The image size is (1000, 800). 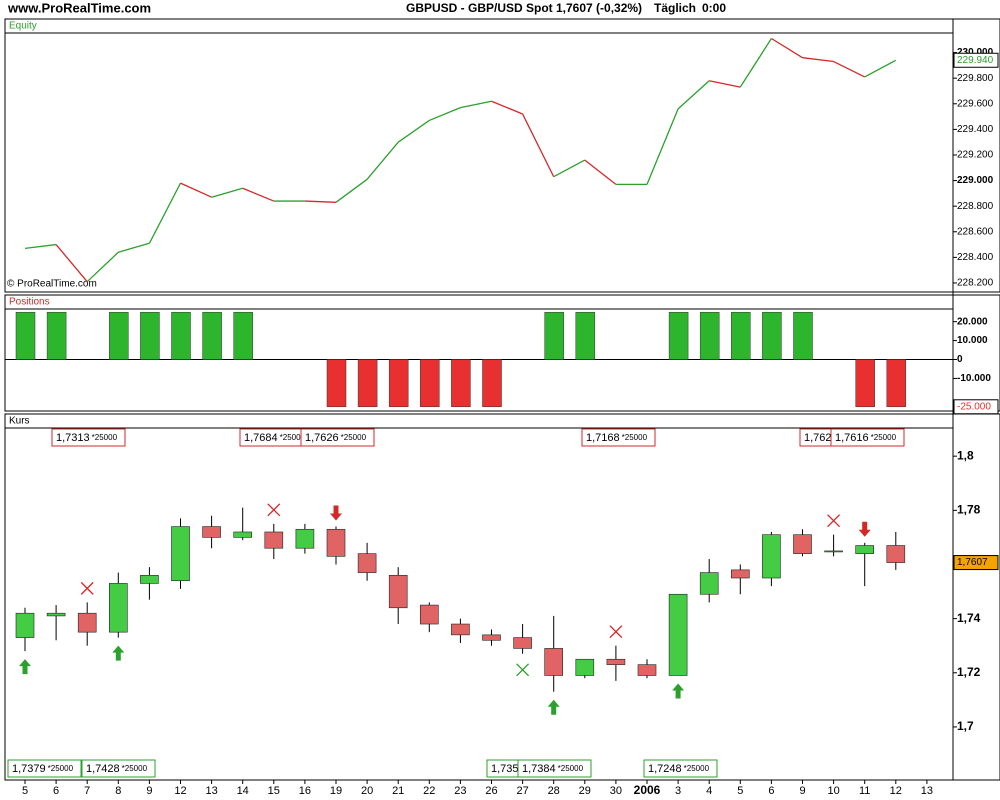 I want to click on x-tick-label: 2006, so click(x=647, y=790).